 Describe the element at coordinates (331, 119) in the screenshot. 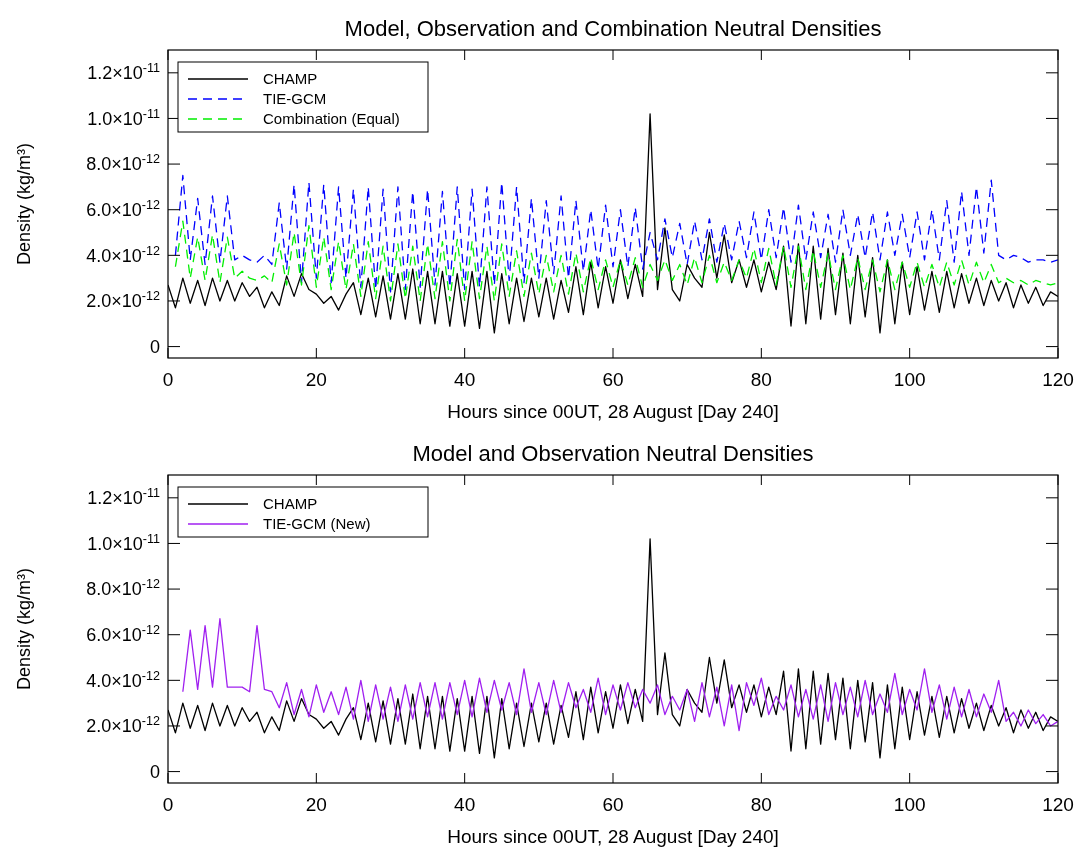

I see `legend-label: Combination (Equal)` at that location.